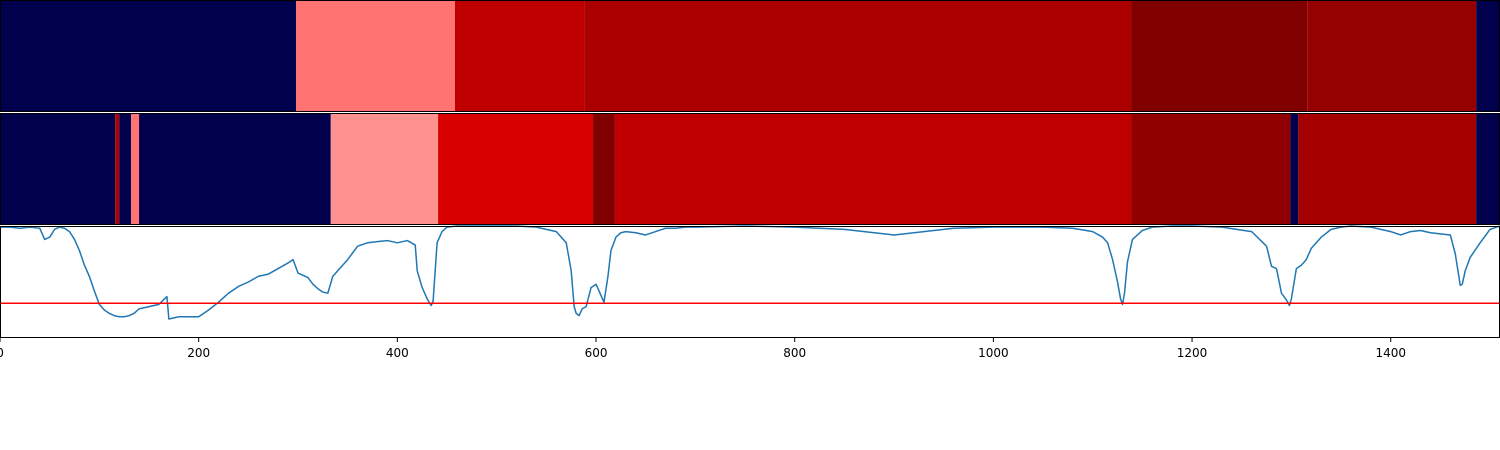  What do you see at coordinates (2, 353) in the screenshot?
I see `x-tick-label: 0` at bounding box center [2, 353].